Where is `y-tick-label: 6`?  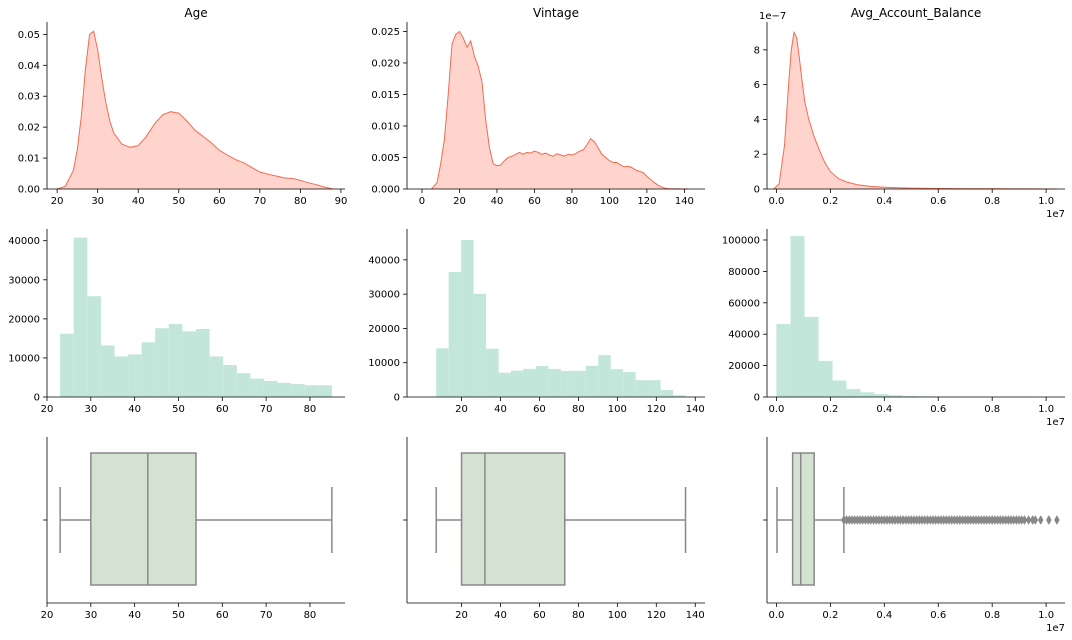 y-tick-label: 6 is located at coordinates (757, 85).